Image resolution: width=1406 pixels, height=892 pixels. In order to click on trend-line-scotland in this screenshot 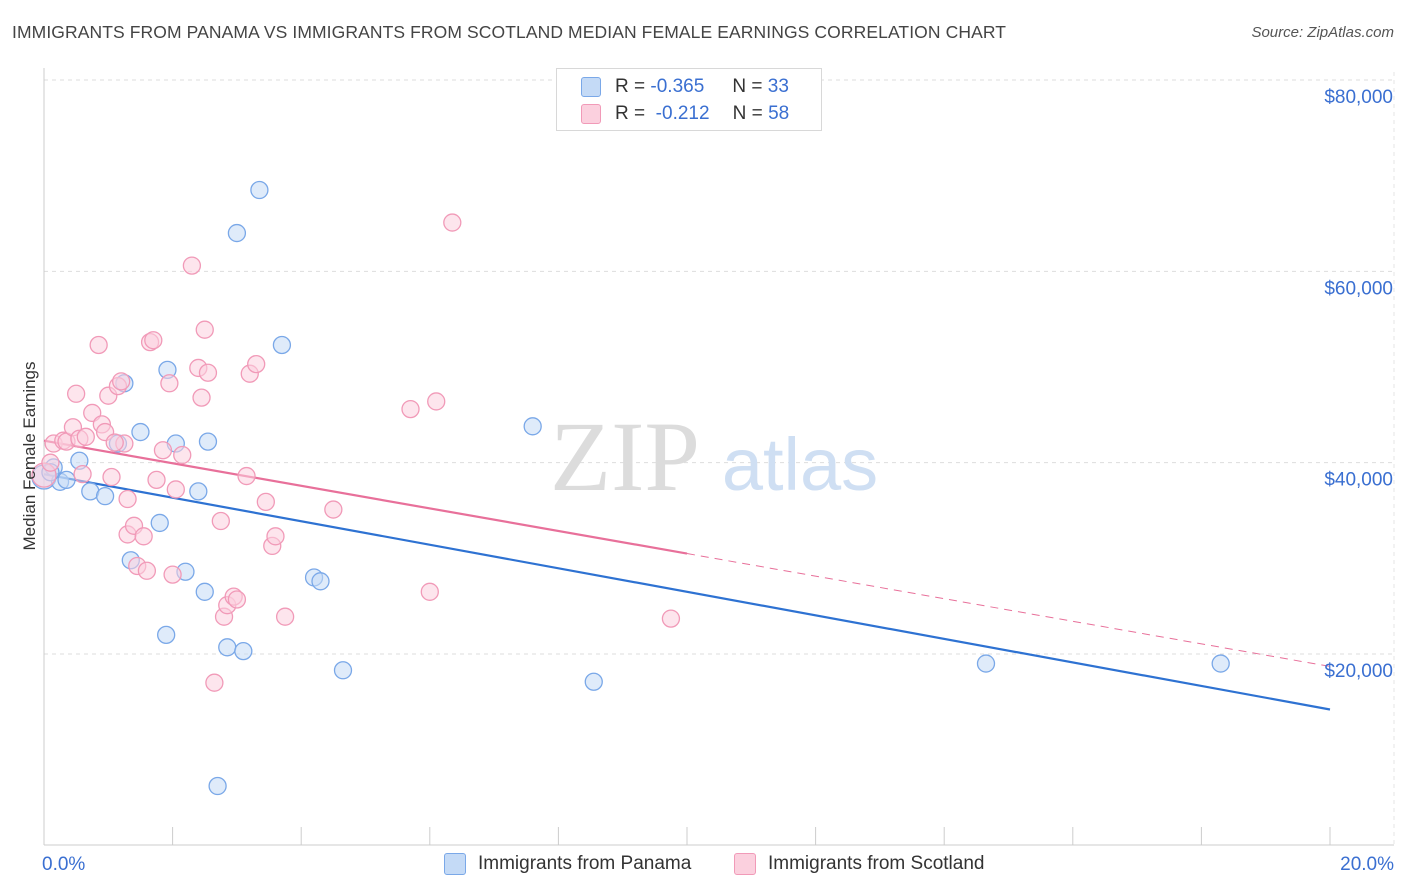, I will do `click(365, 497)`.